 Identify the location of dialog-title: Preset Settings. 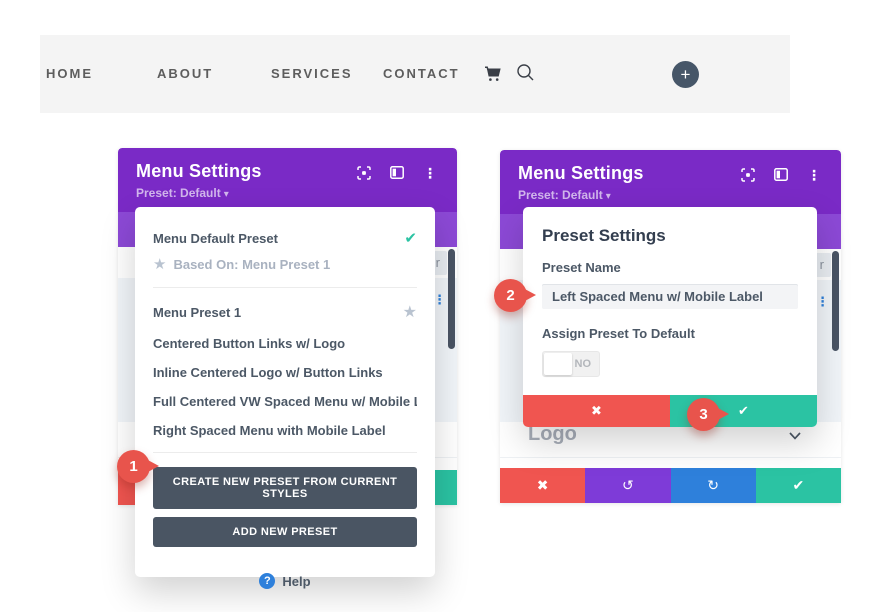
(604, 235).